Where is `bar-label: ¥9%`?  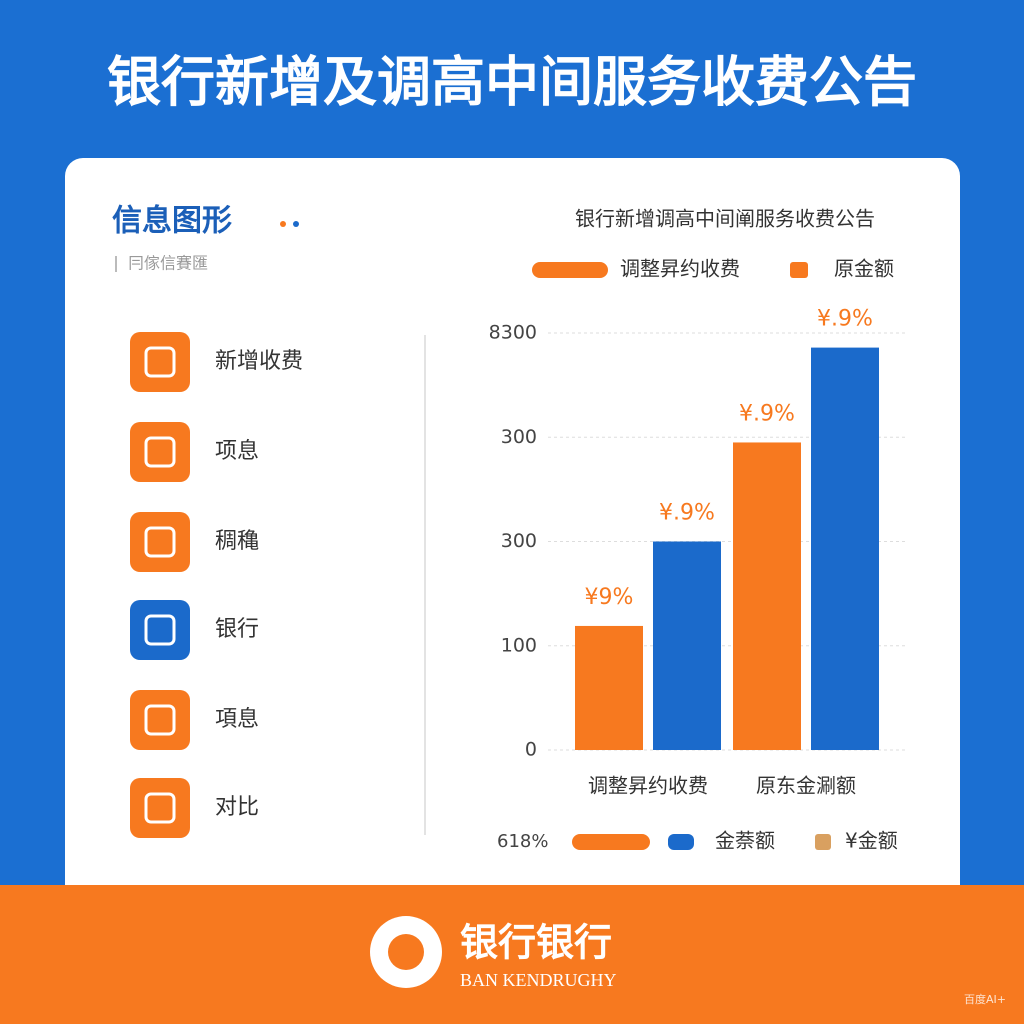
bar-label: ¥9% is located at coordinates (609, 597).